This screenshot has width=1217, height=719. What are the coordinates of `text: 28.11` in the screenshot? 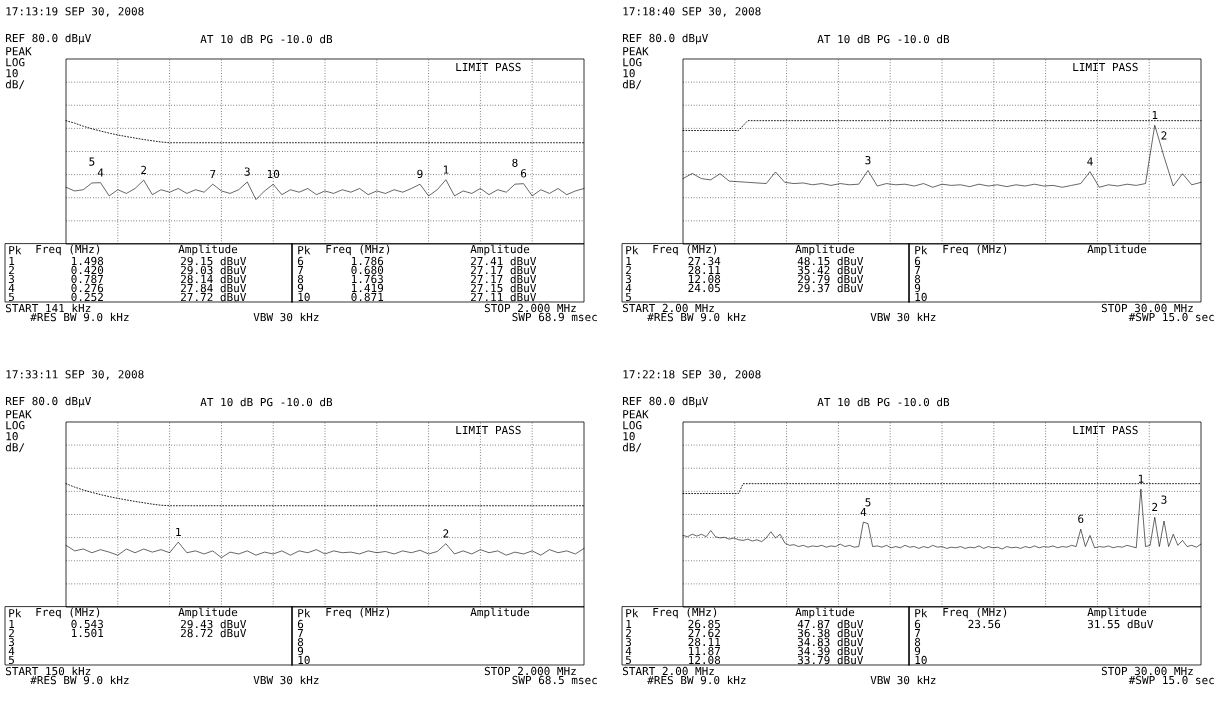 It's located at (704, 270).